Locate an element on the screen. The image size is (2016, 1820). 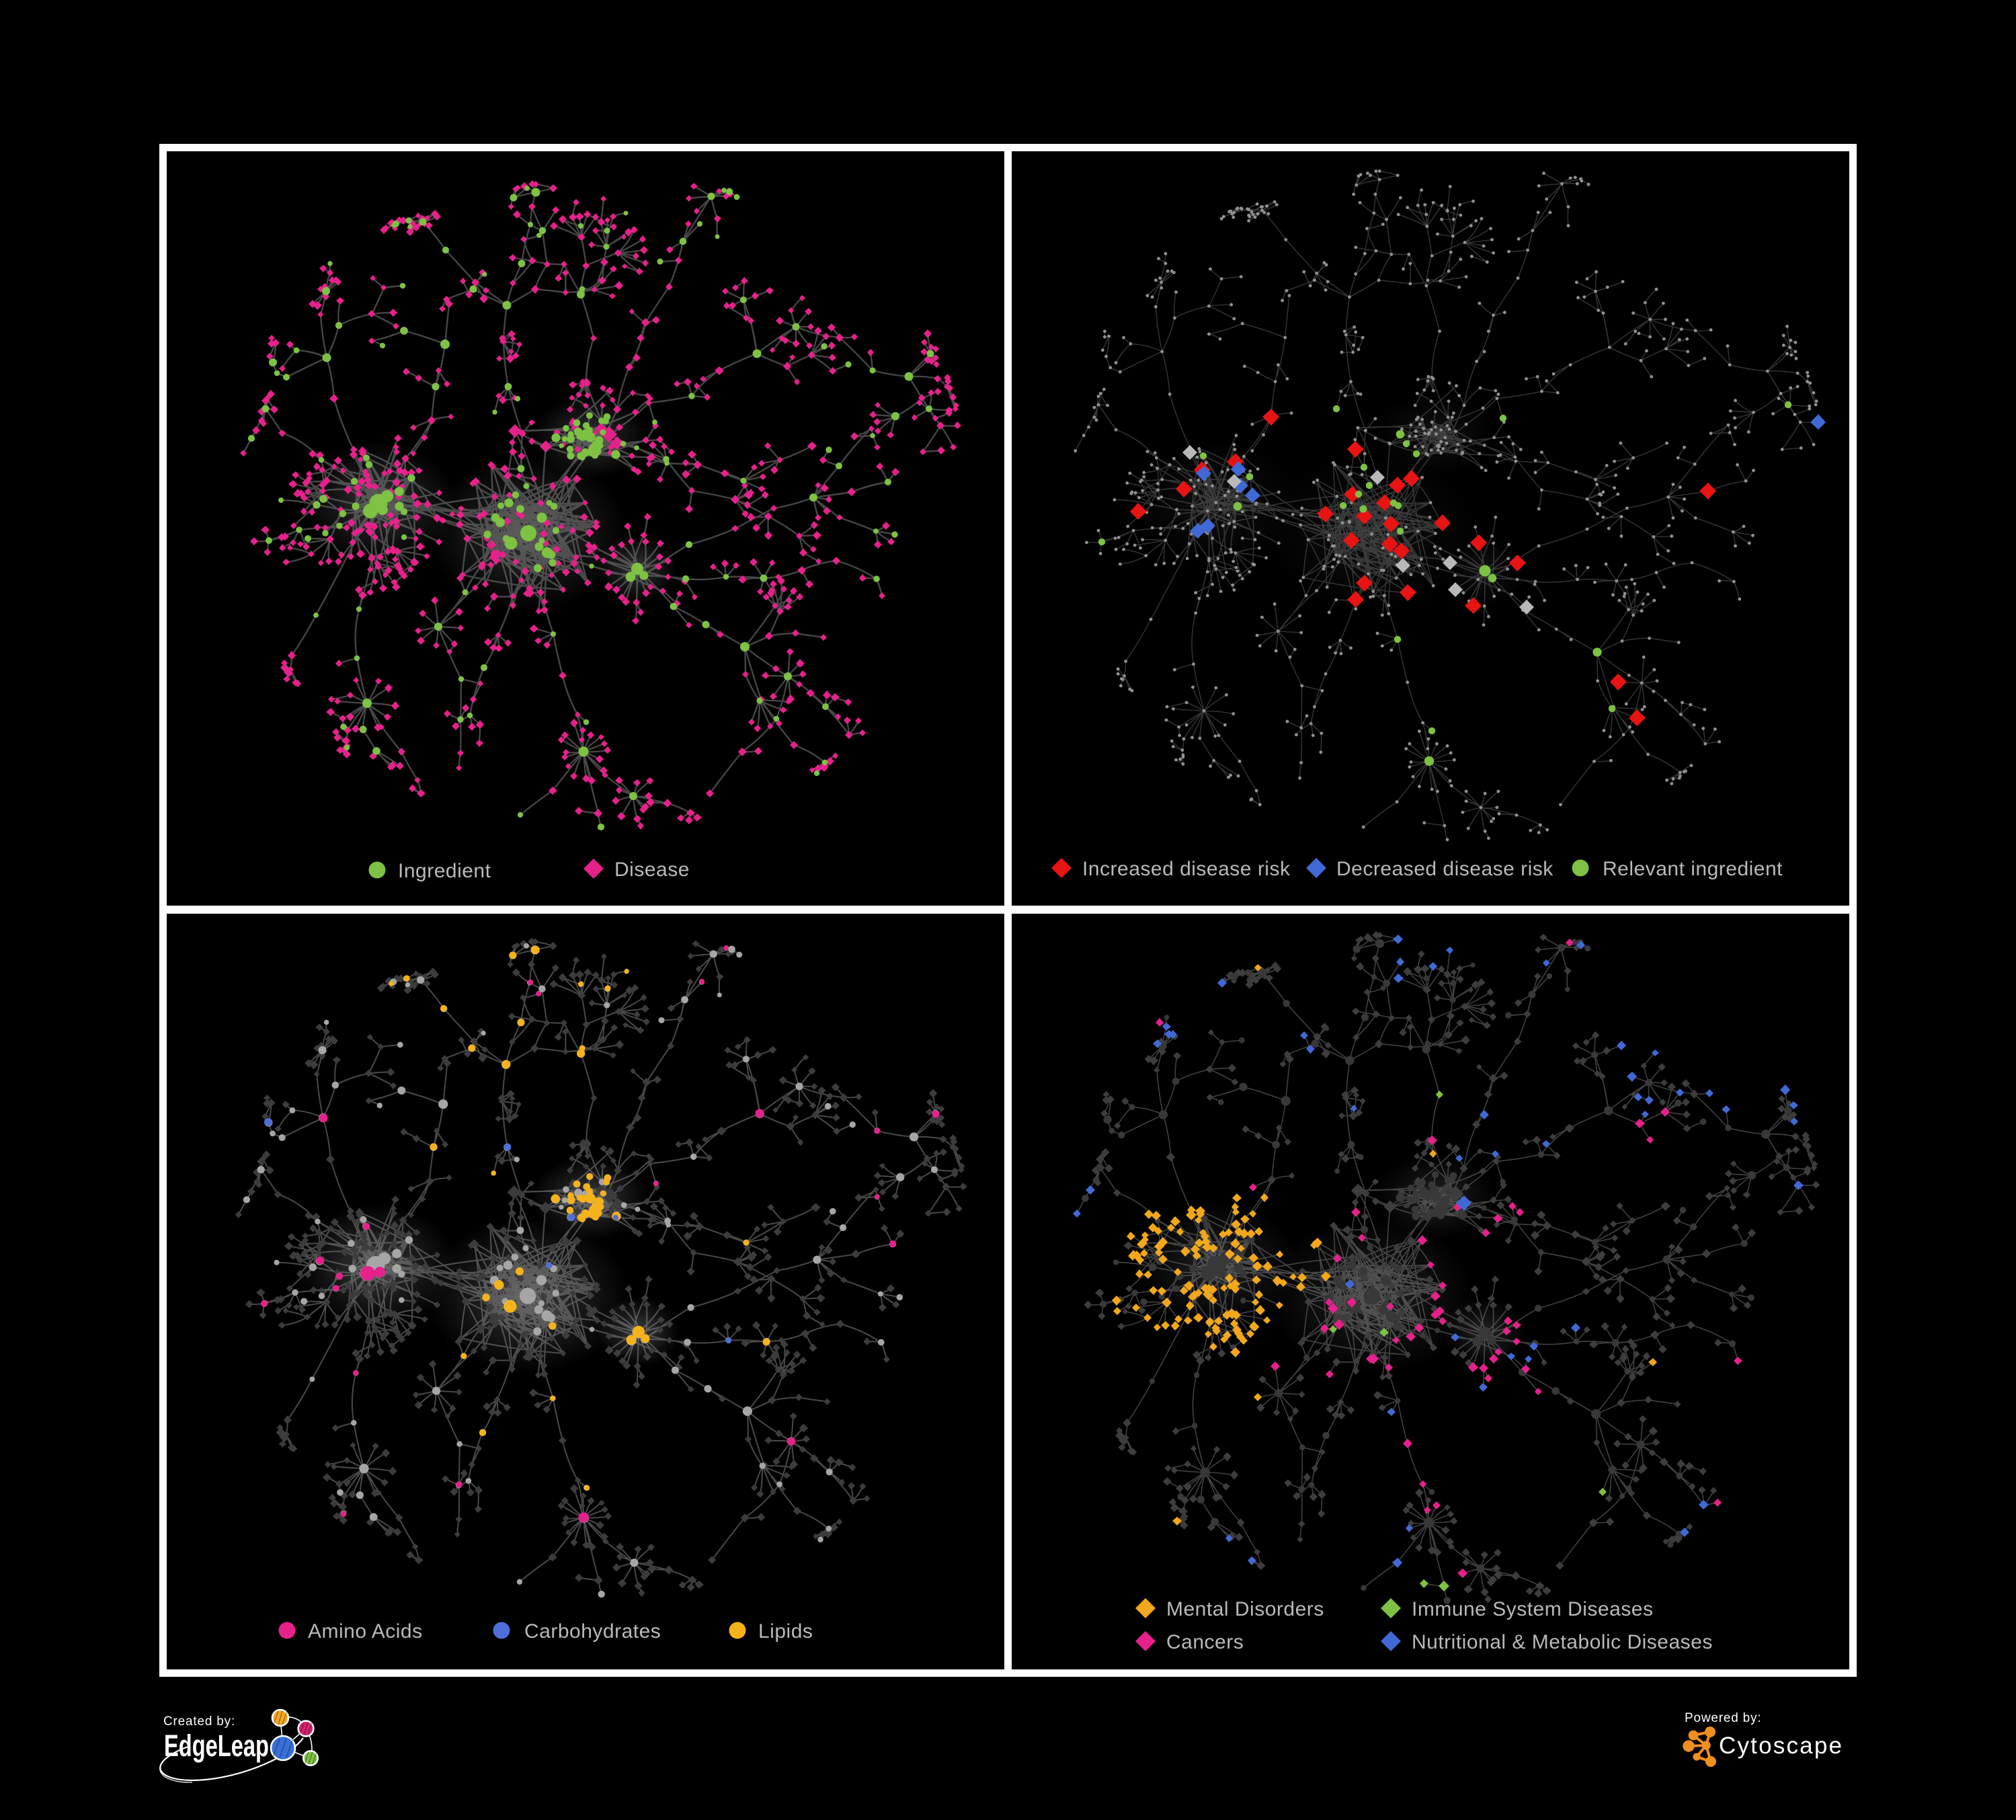
svg-text: Increased disease risk is located at coordinates (1186, 869).